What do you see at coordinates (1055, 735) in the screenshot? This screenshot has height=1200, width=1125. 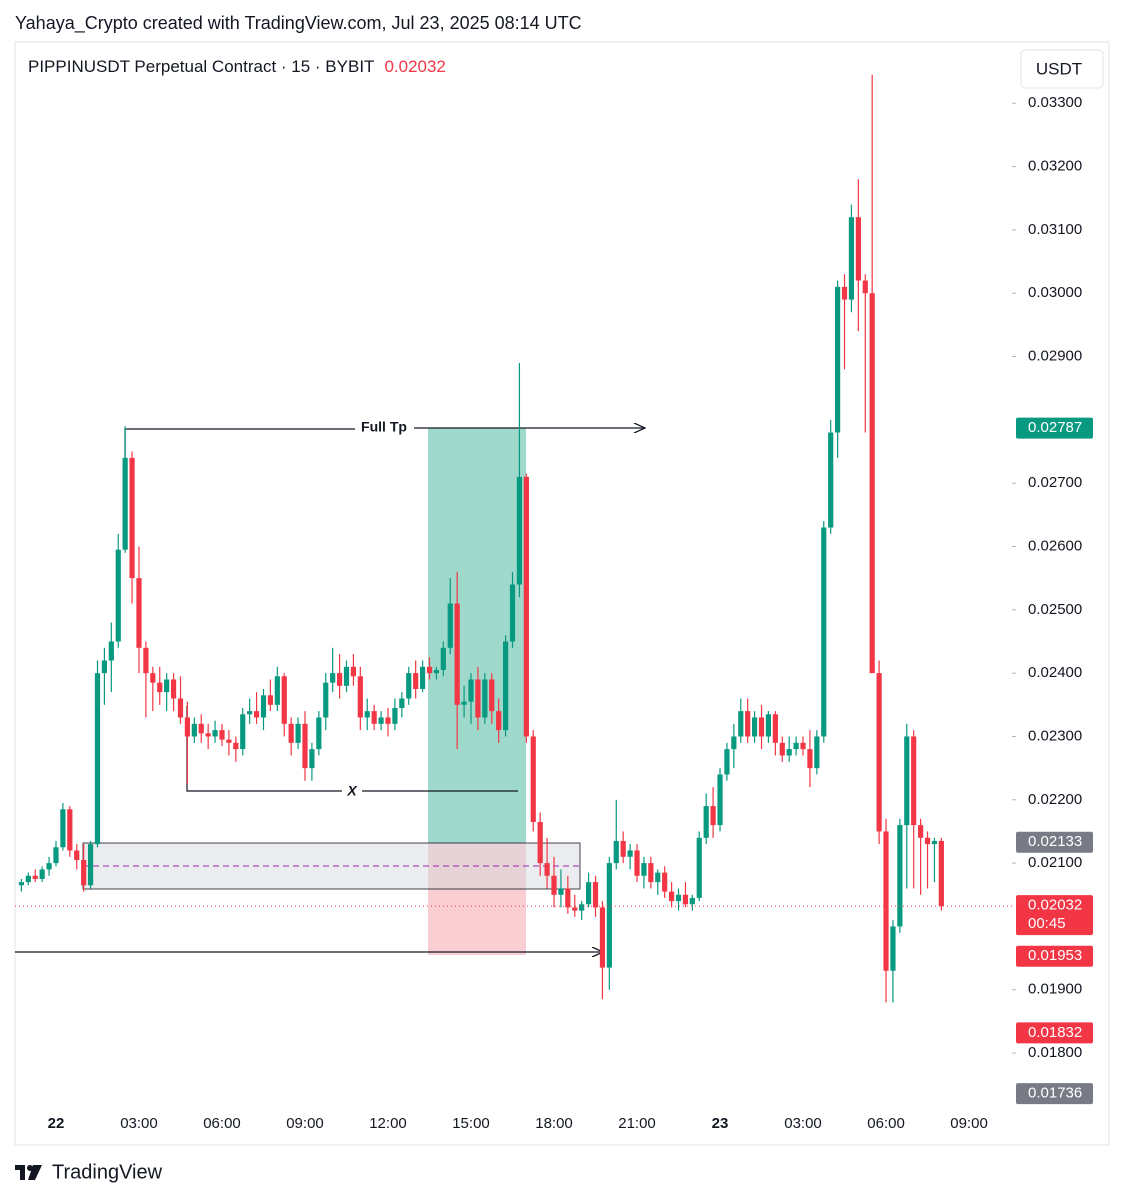 I see `y-tick-label: 0.02300` at bounding box center [1055, 735].